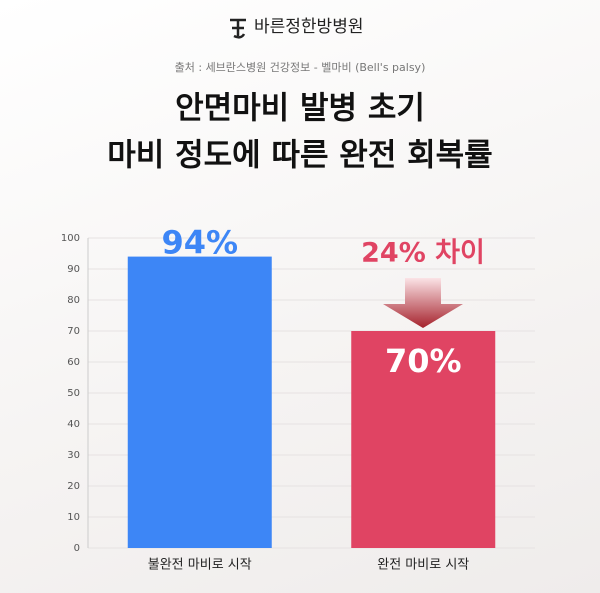 This screenshot has width=600, height=593. Describe the element at coordinates (77, 548) in the screenshot. I see `y-tick-label: 0` at that location.